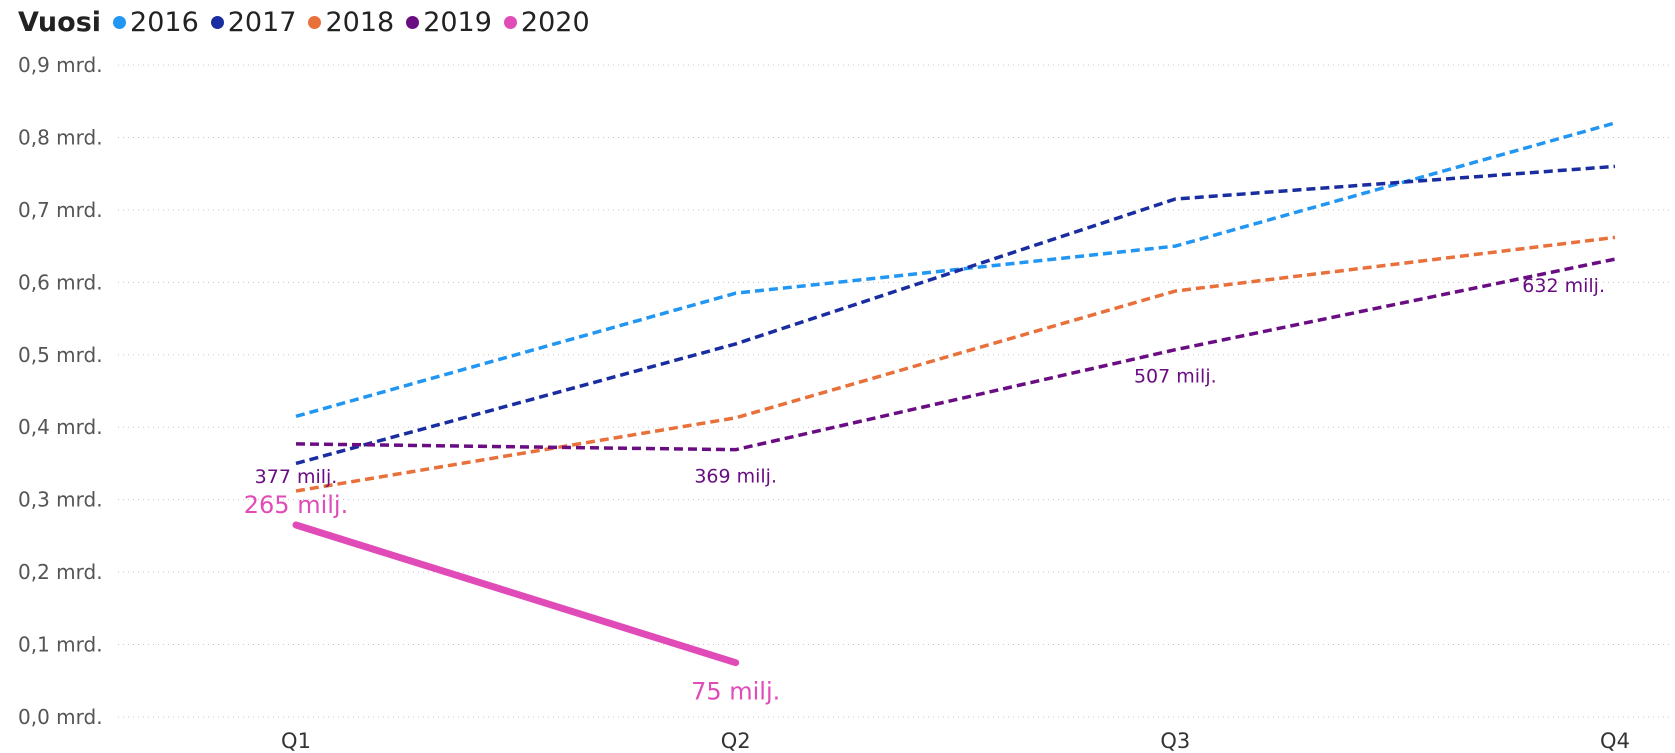  What do you see at coordinates (736, 741) in the screenshot?
I see `x-tick-label: Q2` at bounding box center [736, 741].